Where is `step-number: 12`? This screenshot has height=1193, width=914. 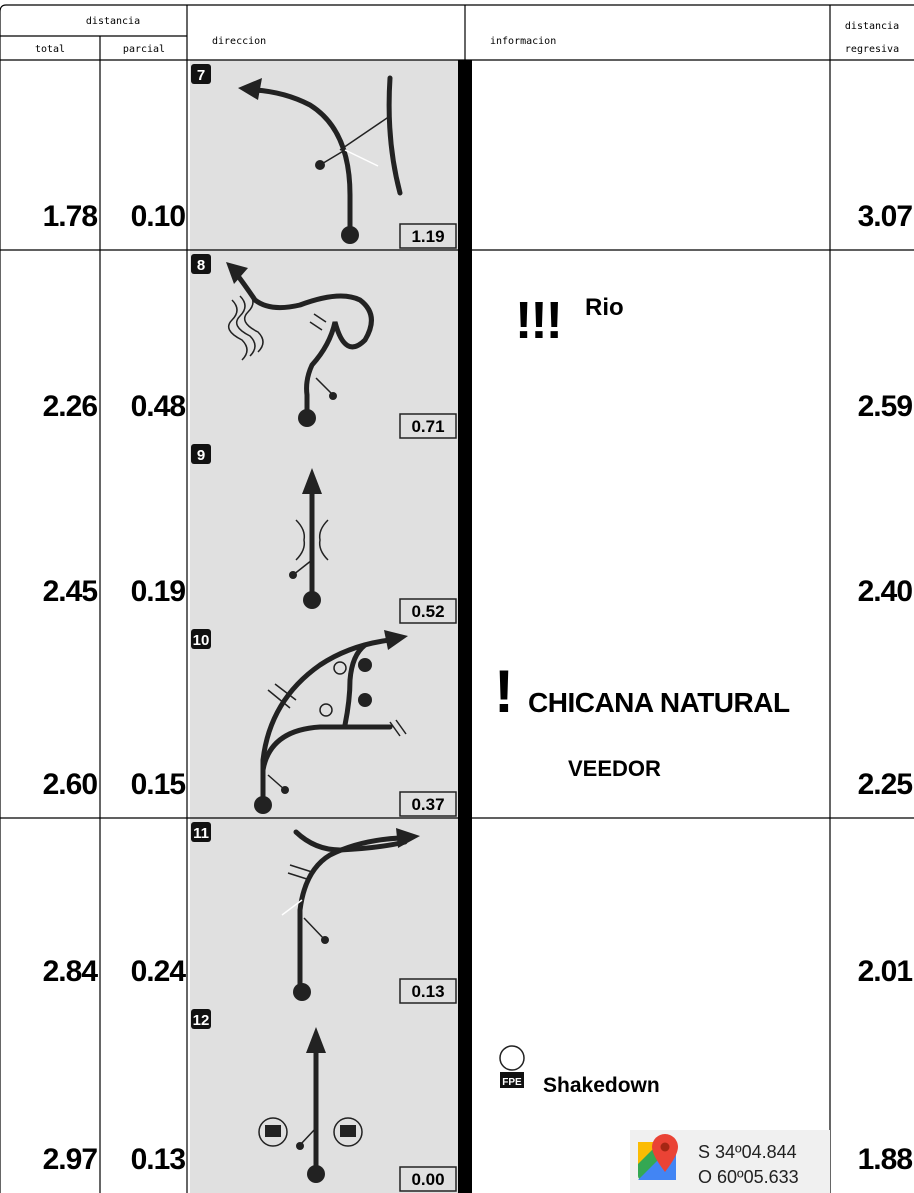
step-number: 12 is located at coordinates (201, 1020).